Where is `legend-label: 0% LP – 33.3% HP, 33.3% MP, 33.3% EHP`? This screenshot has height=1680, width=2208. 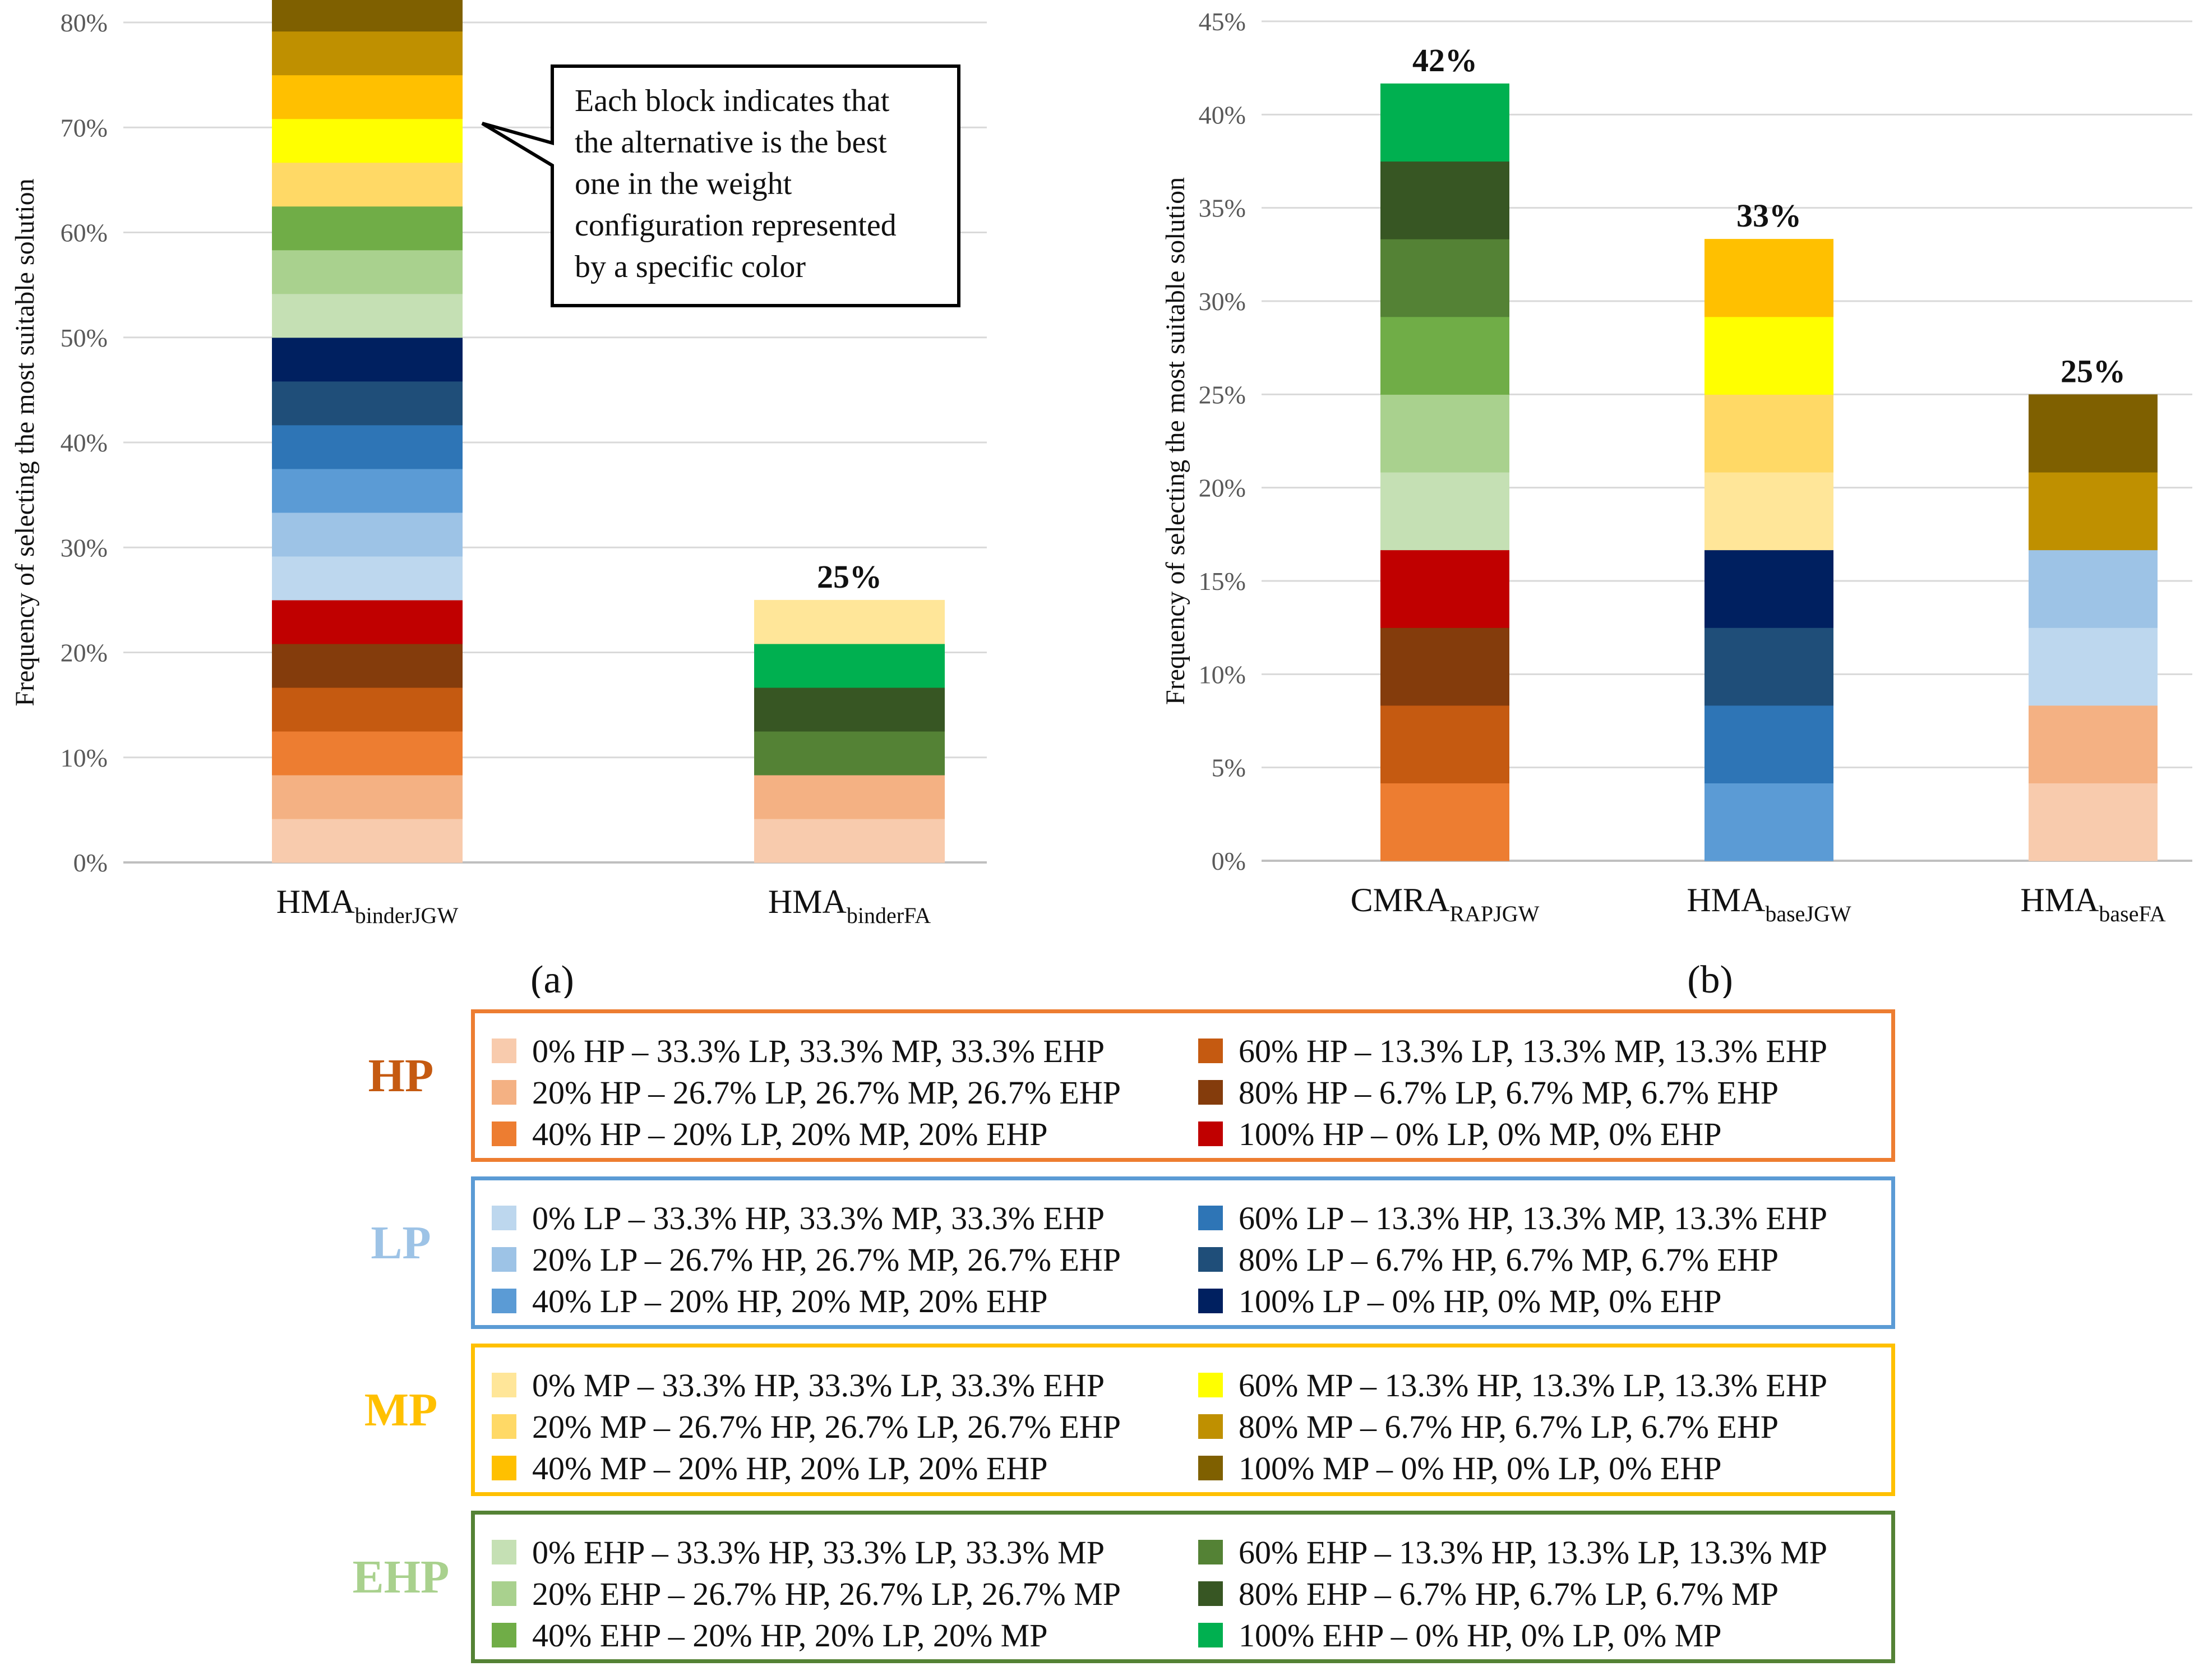 legend-label: 0% LP – 33.3% HP, 33.3% MP, 33.3% EHP is located at coordinates (819, 1217).